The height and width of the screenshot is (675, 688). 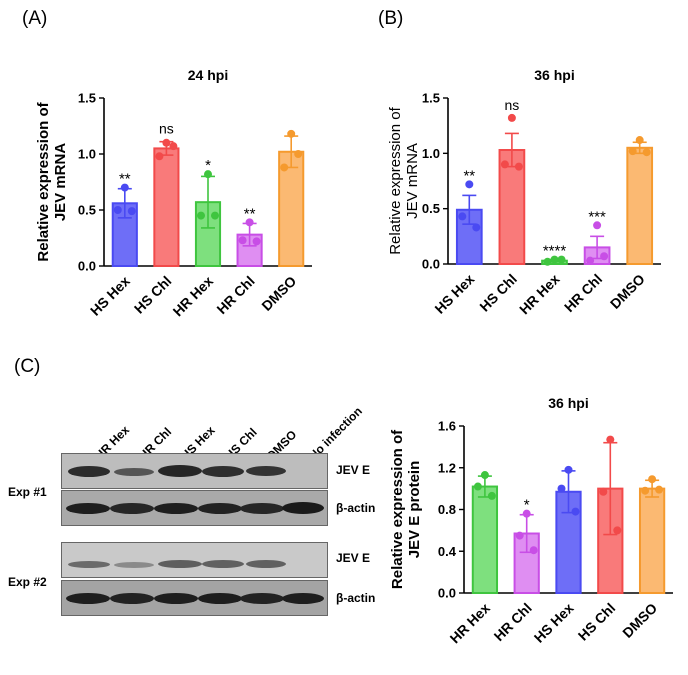 I want to click on y-tick-label: 1.0, so click(x=87, y=154).